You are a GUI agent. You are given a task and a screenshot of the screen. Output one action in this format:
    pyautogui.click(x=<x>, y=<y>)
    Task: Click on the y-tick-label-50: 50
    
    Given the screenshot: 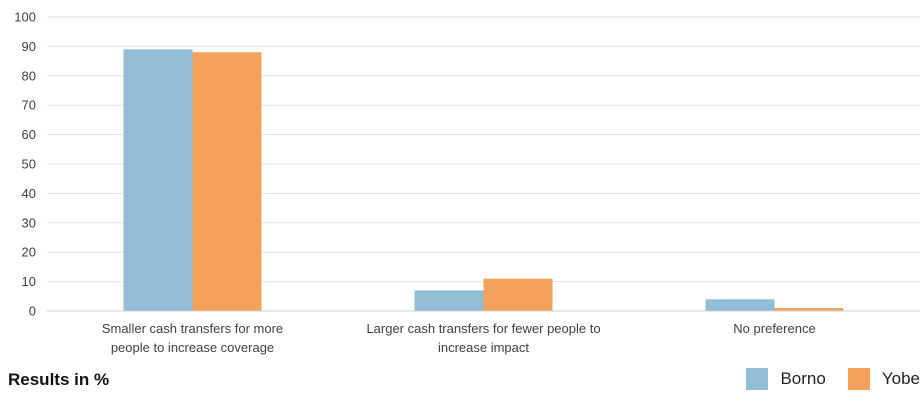 What is the action you would take?
    pyautogui.click(x=29, y=164)
    